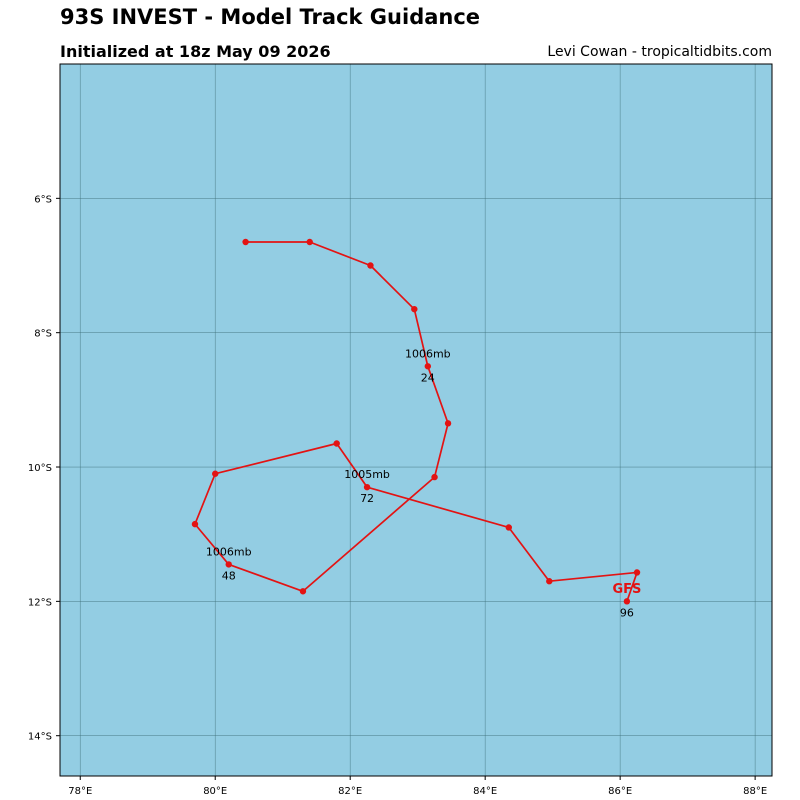  I want to click on y-tick-label: 12°S, so click(40, 602).